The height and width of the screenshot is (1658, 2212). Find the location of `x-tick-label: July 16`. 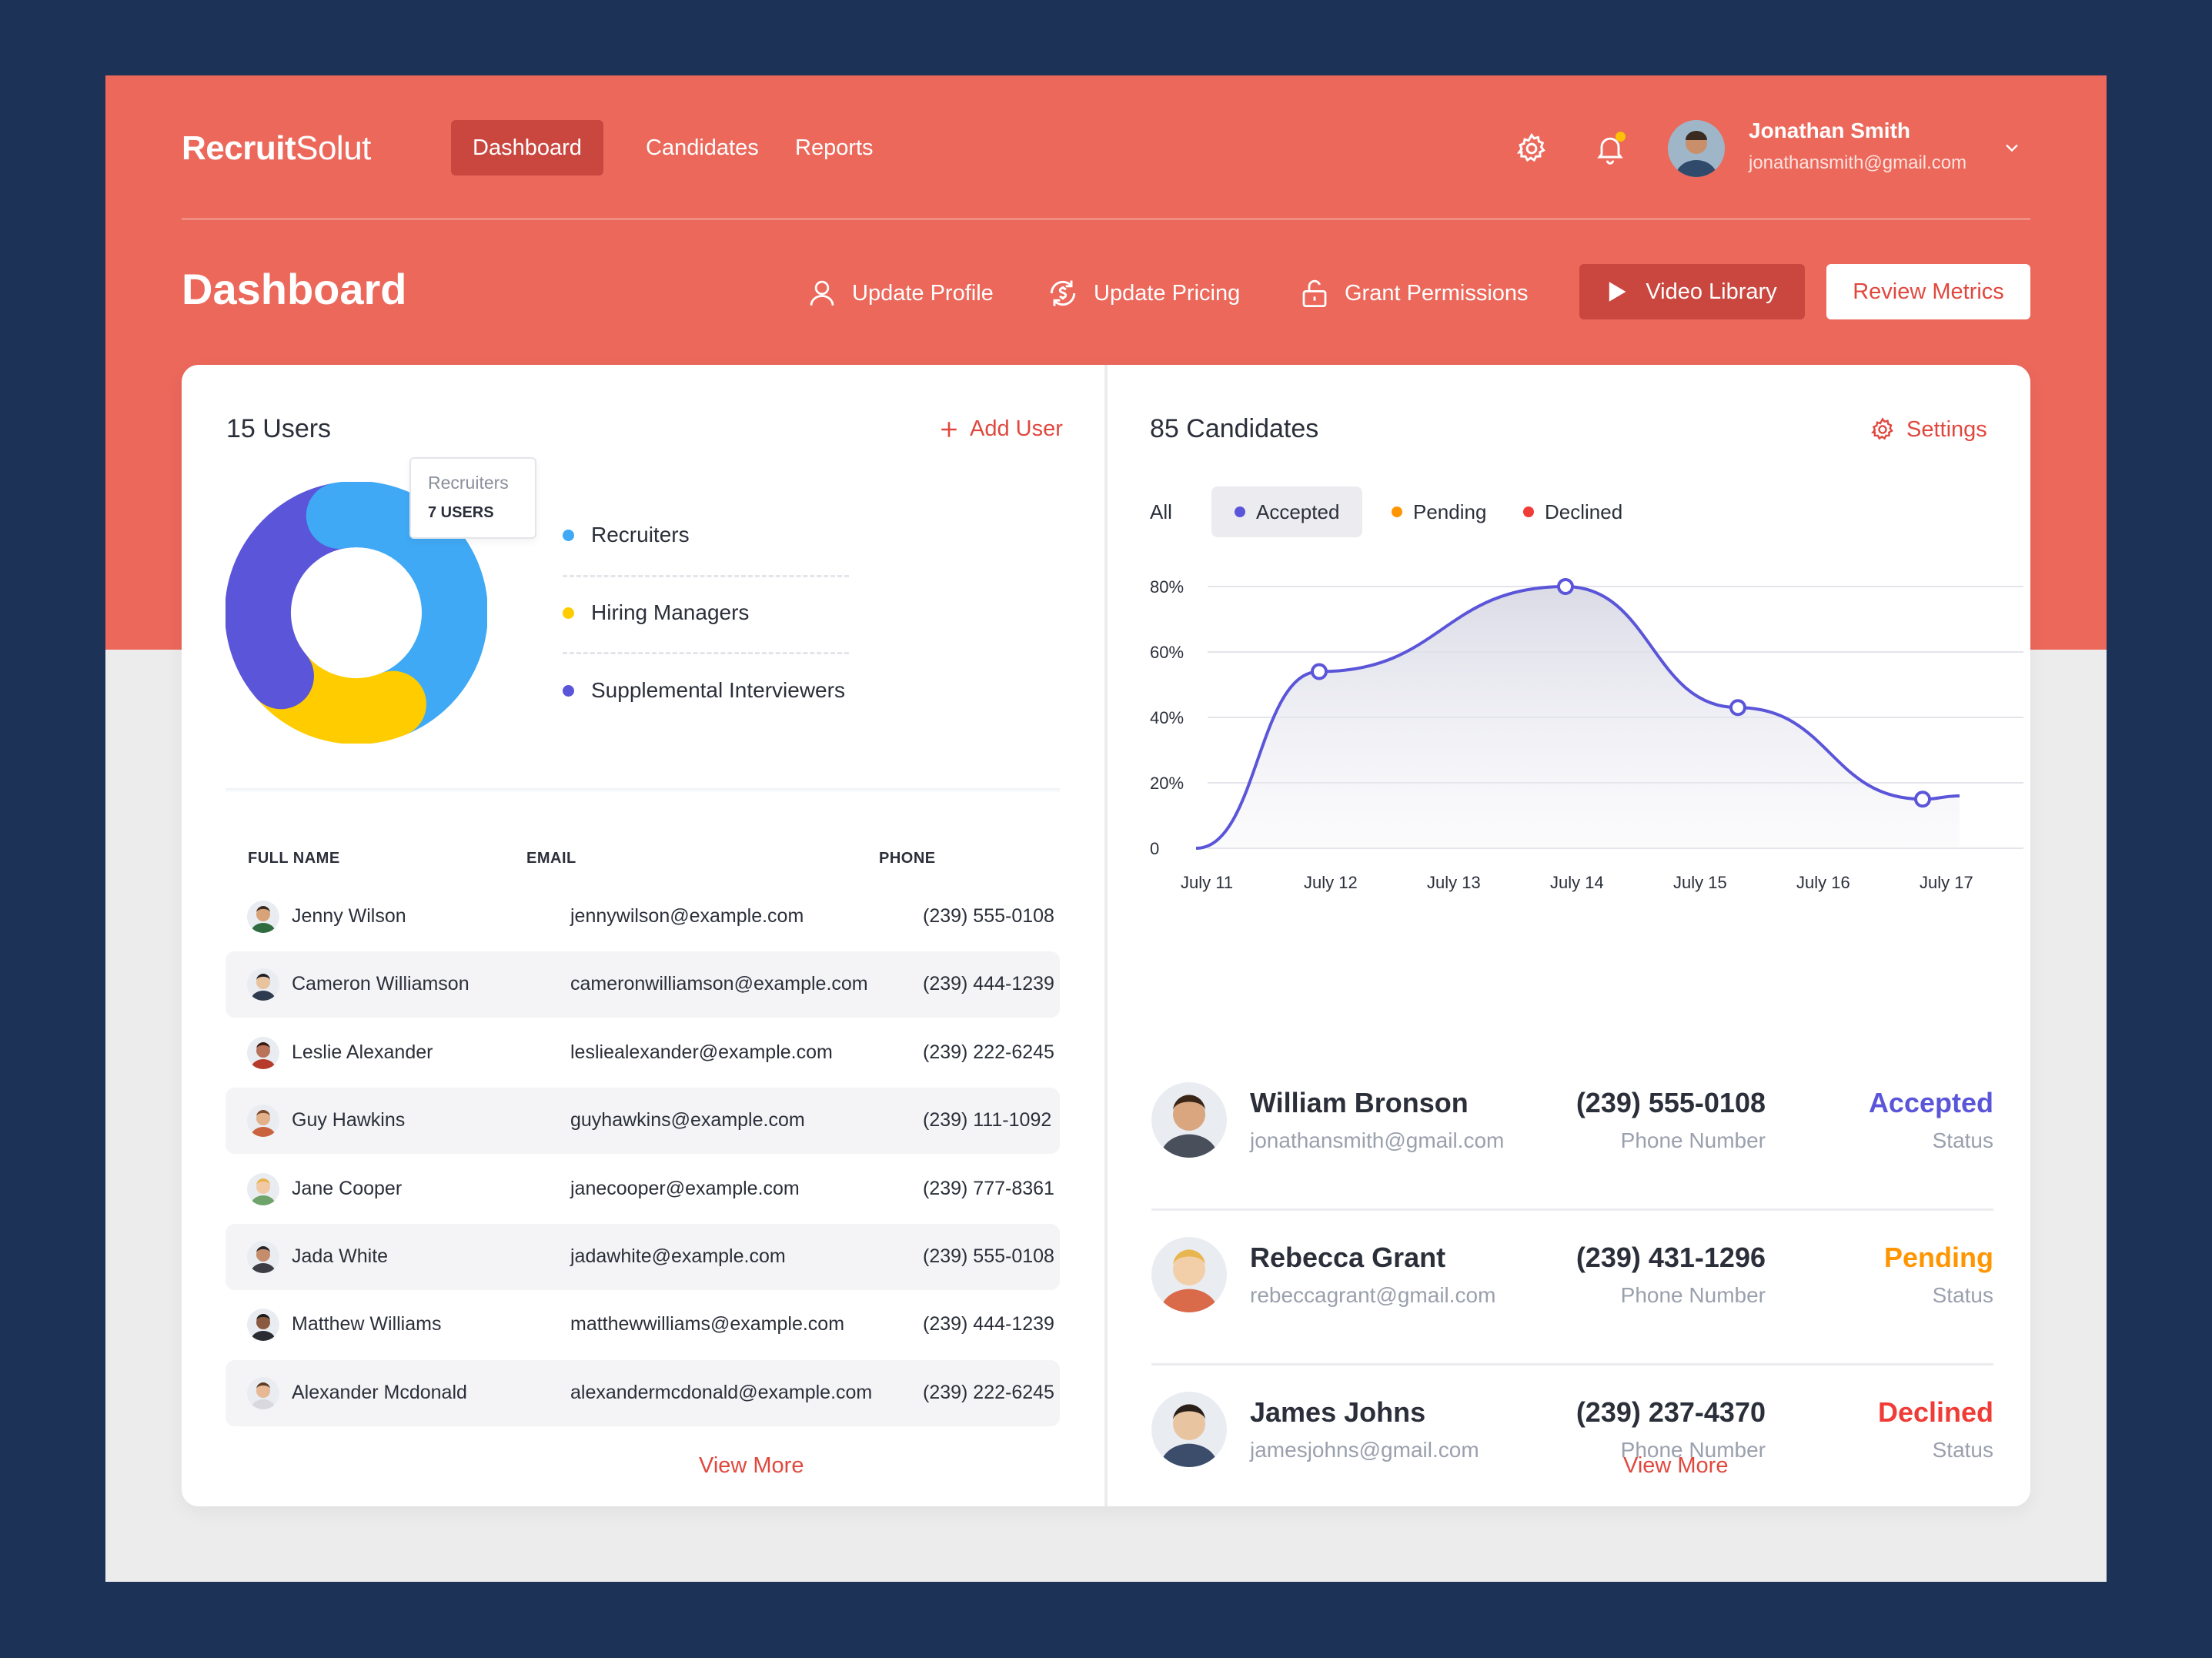

x-tick-label: July 16 is located at coordinates (1823, 882).